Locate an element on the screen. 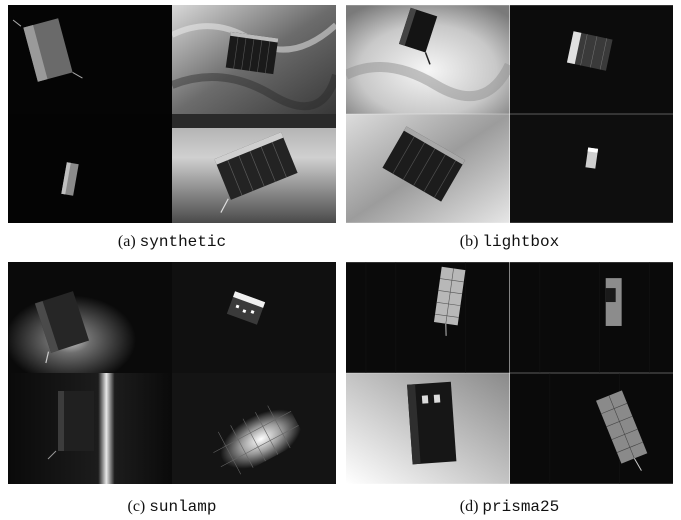 The image size is (681, 520). caption-dataset-name: prisma25 is located at coordinates (521, 507).